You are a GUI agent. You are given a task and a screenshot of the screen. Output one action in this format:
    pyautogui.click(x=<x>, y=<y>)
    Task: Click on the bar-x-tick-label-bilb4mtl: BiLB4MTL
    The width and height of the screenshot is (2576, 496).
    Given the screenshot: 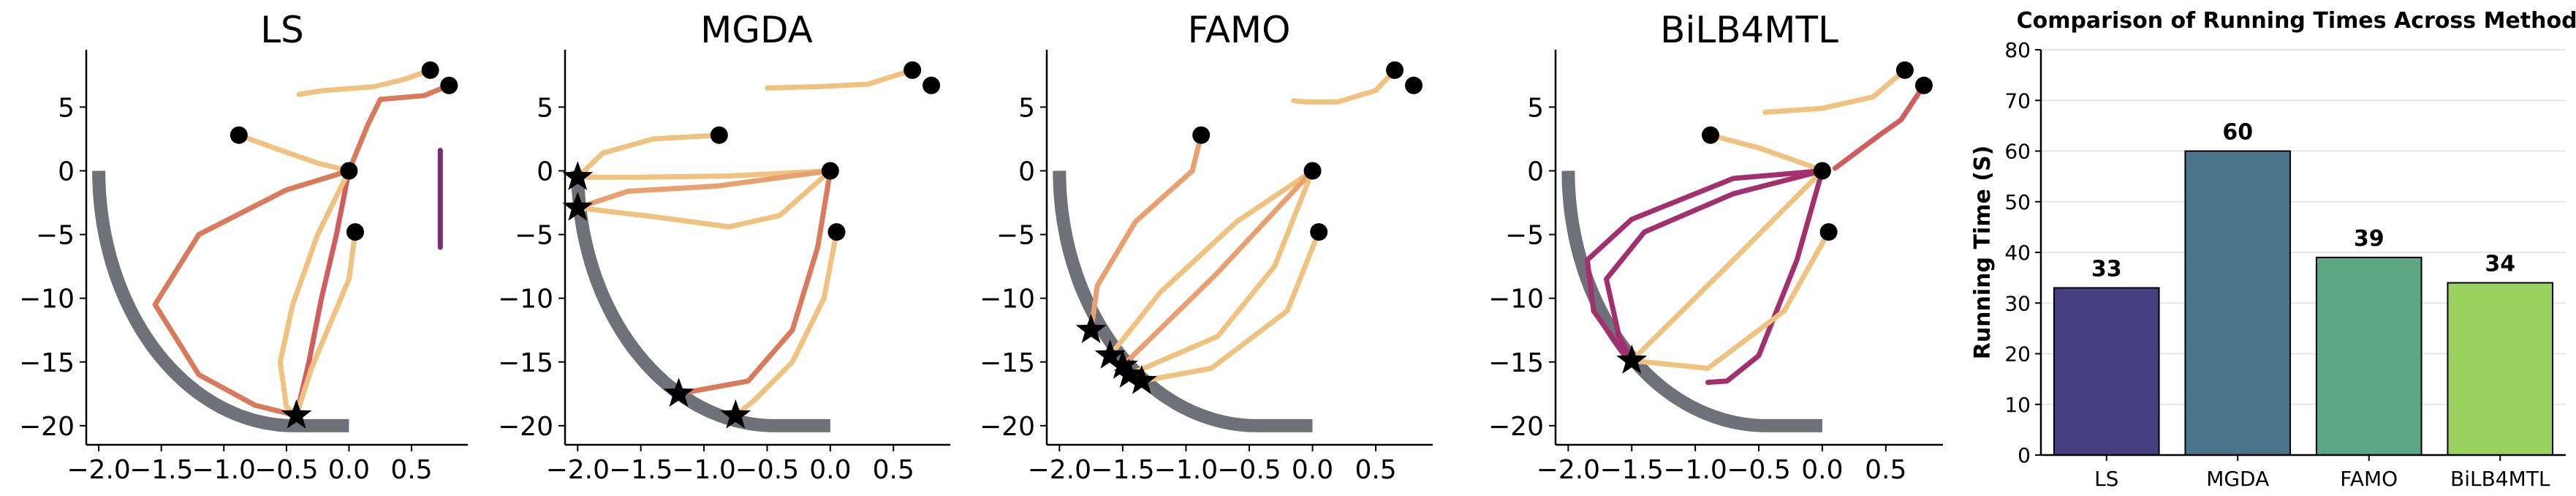 What is the action you would take?
    pyautogui.click(x=2500, y=479)
    